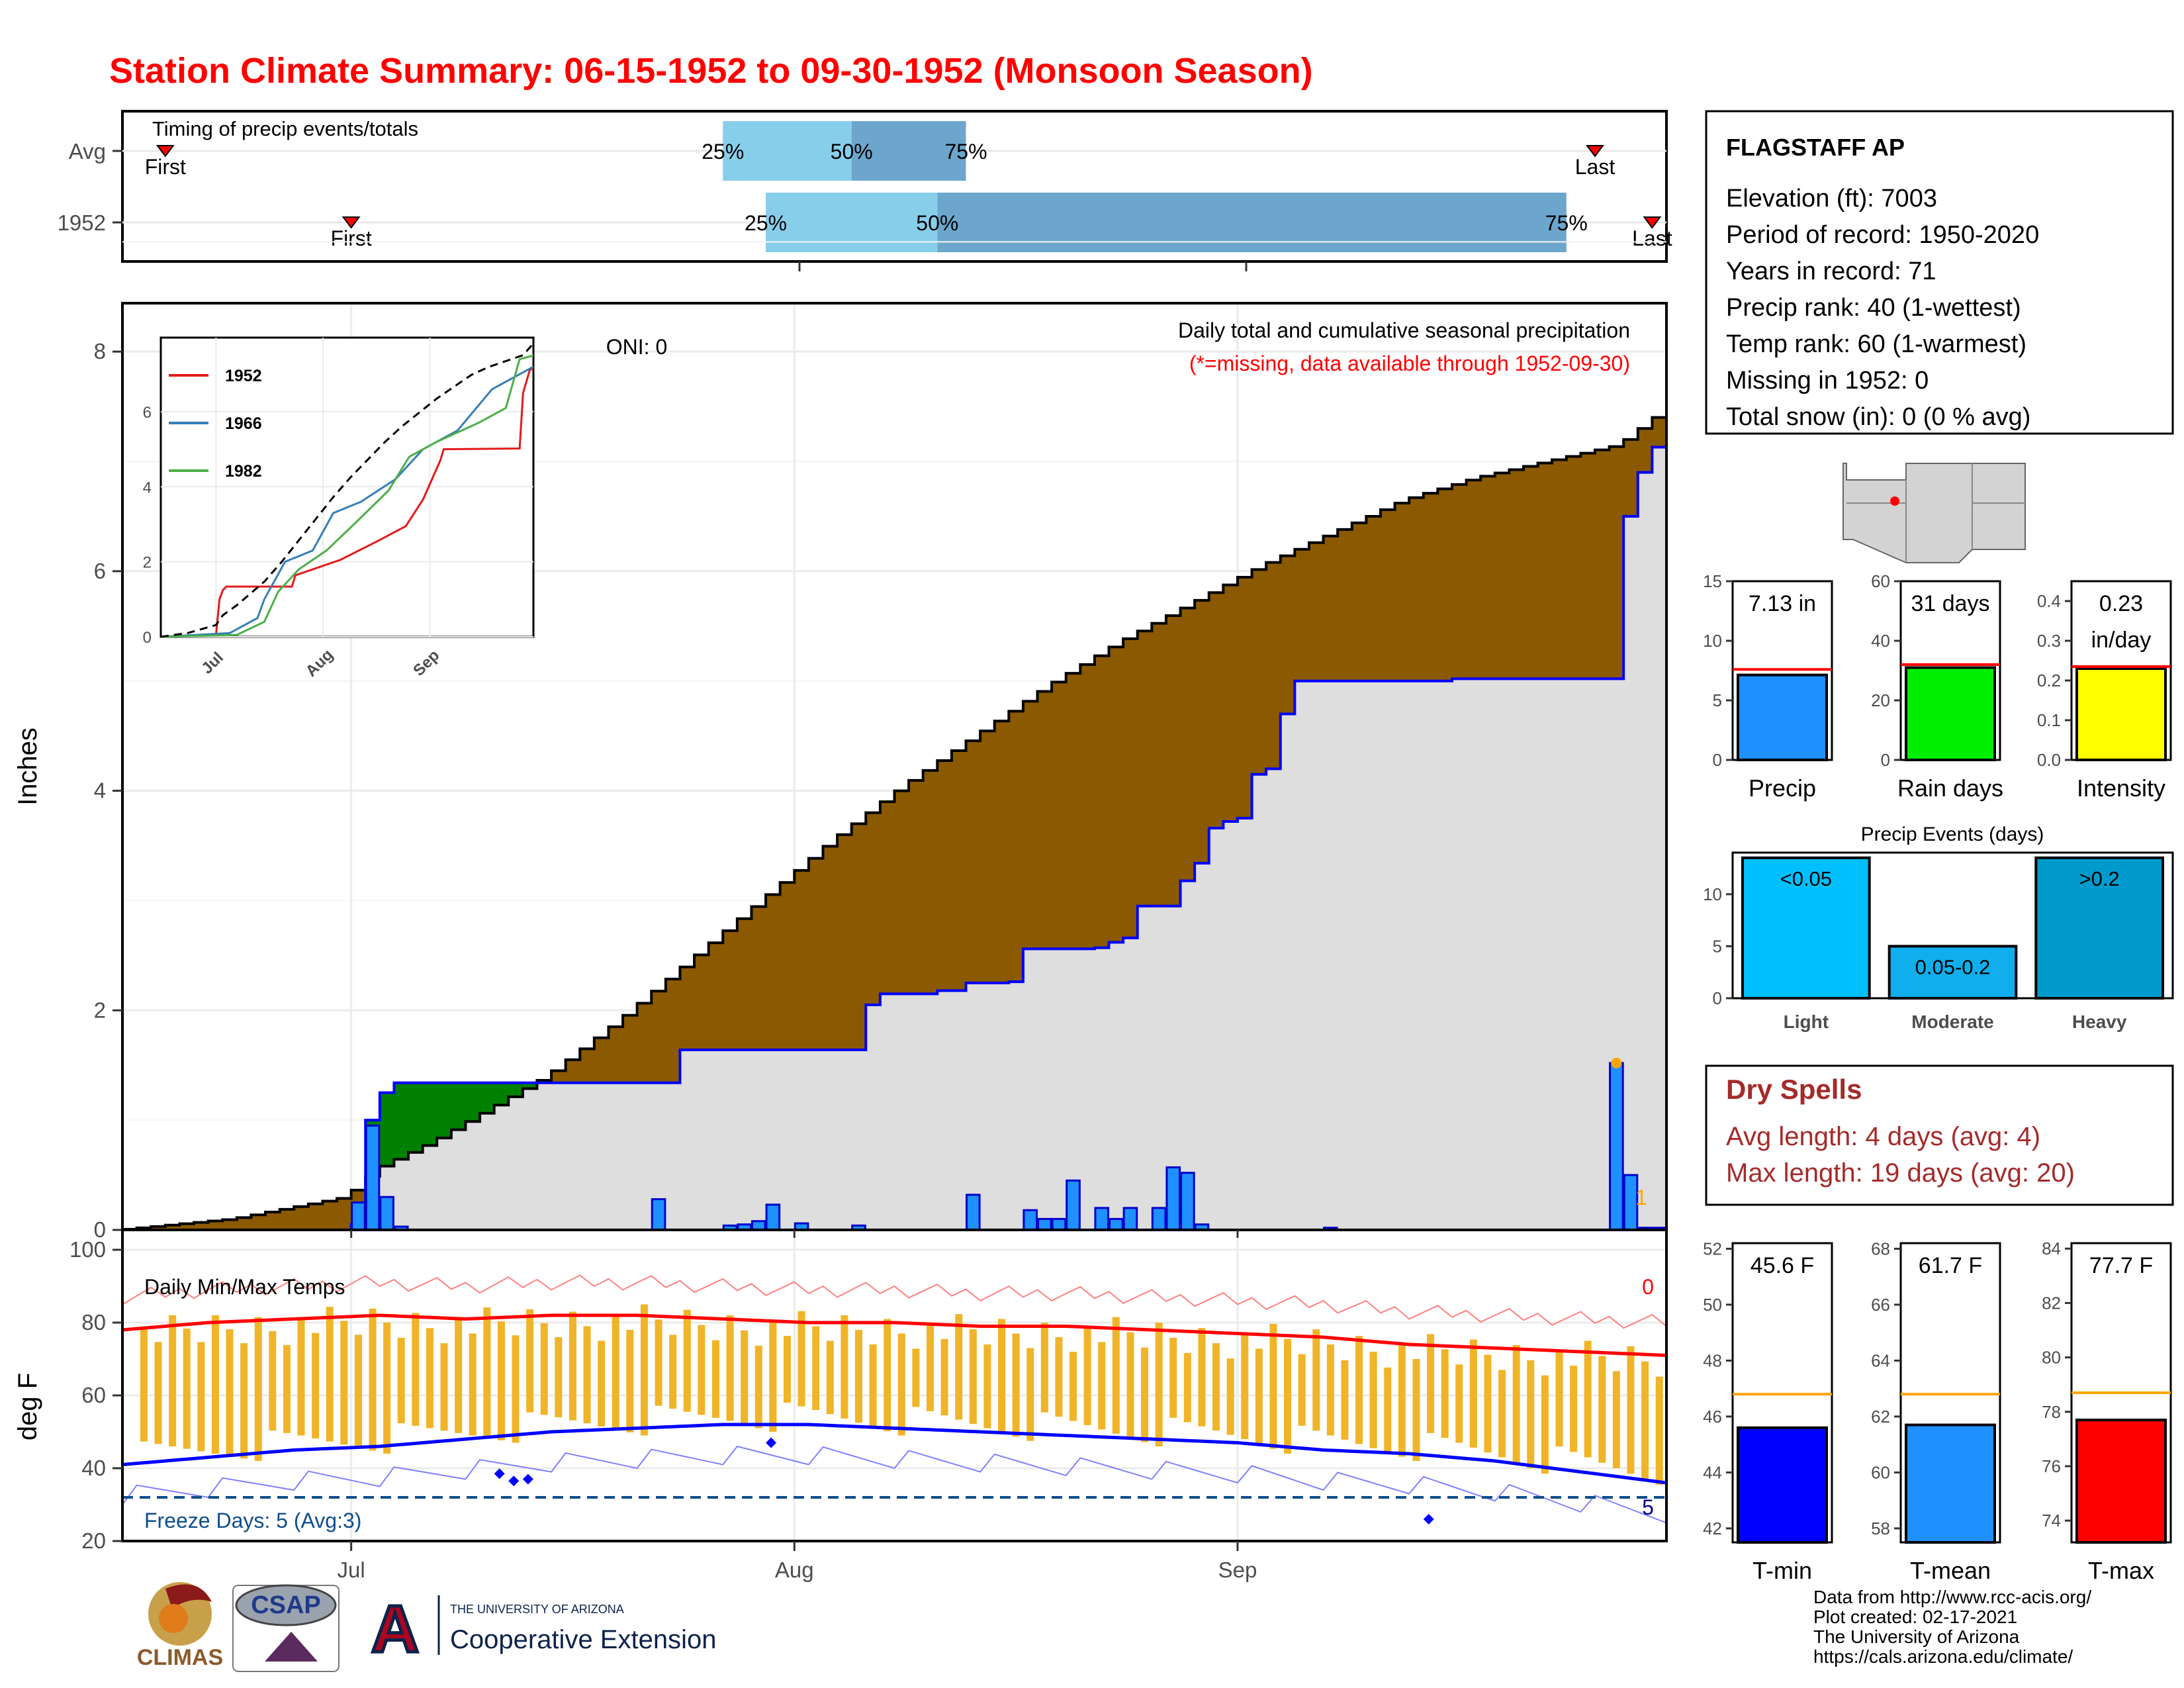  I want to click on summary-bar-tick: 0, so click(1885, 760).